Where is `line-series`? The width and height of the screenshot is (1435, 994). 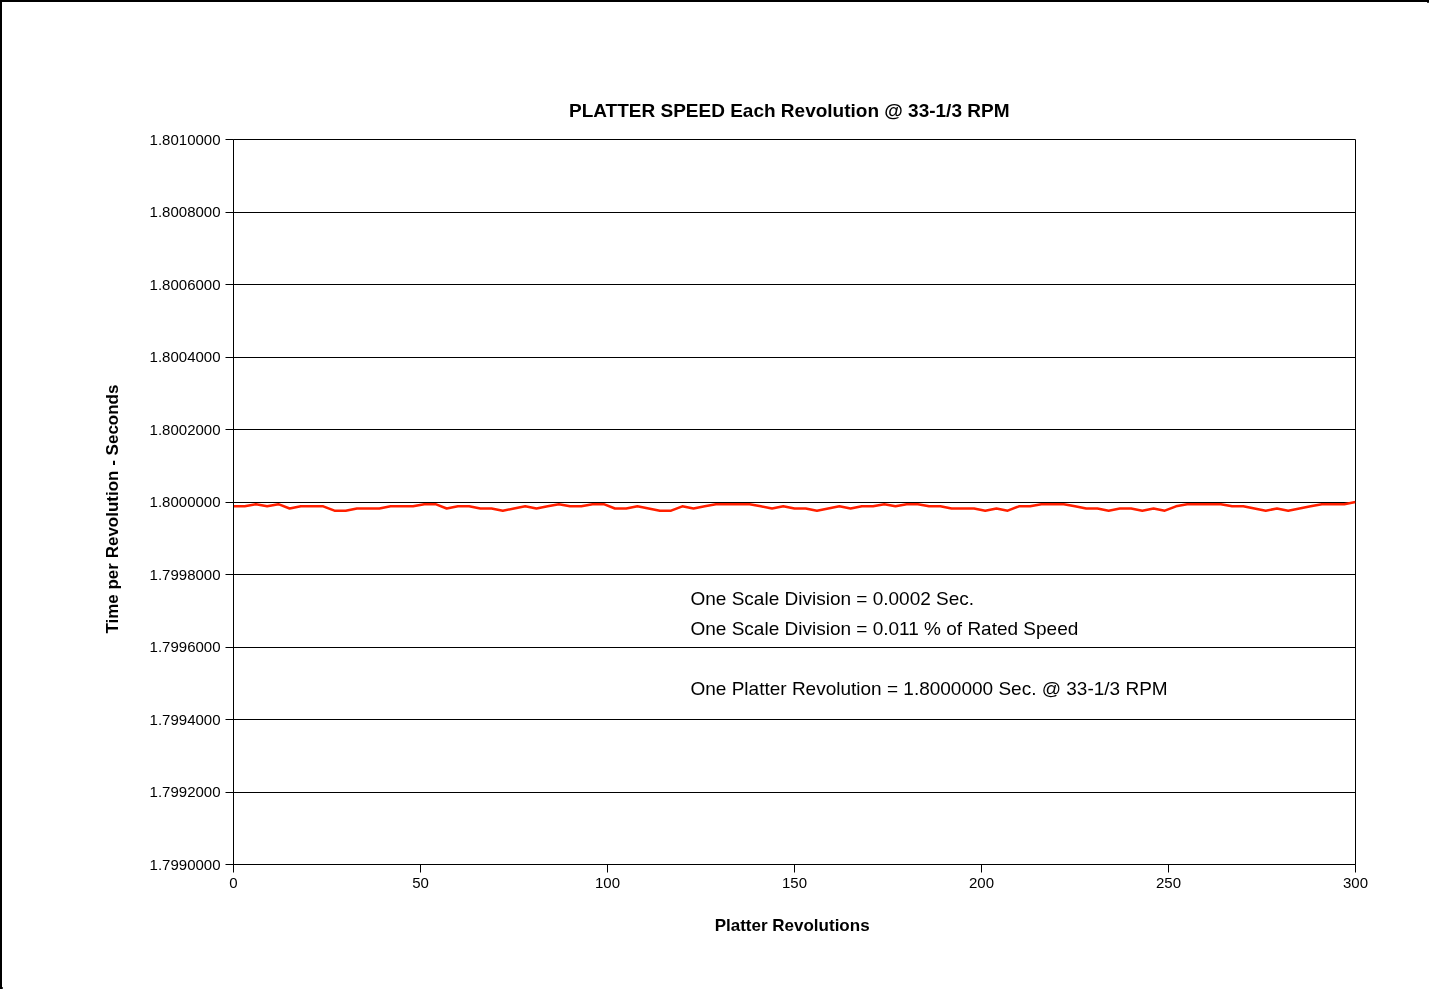 line-series is located at coordinates (794, 506).